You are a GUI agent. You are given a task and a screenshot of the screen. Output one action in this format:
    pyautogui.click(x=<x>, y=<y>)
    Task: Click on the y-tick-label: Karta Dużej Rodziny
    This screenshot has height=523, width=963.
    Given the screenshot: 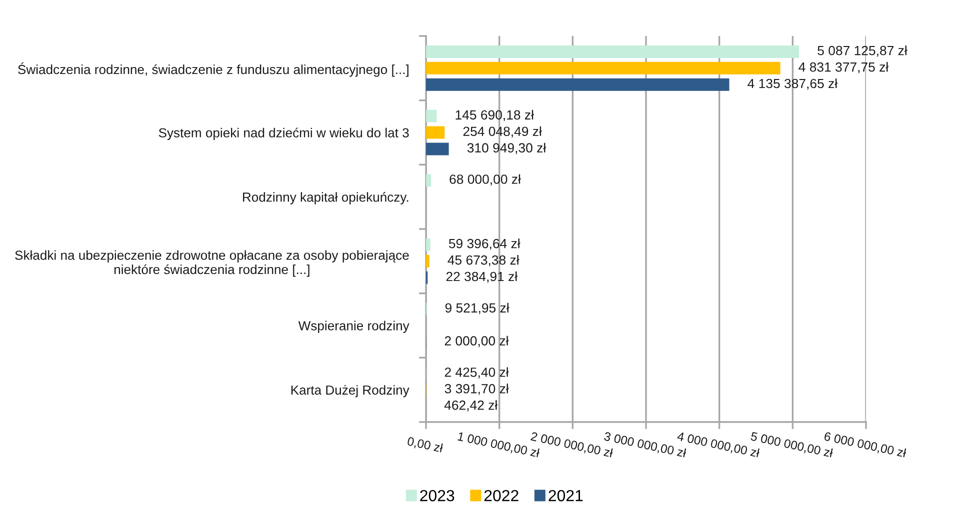 What is the action you would take?
    pyautogui.click(x=350, y=391)
    